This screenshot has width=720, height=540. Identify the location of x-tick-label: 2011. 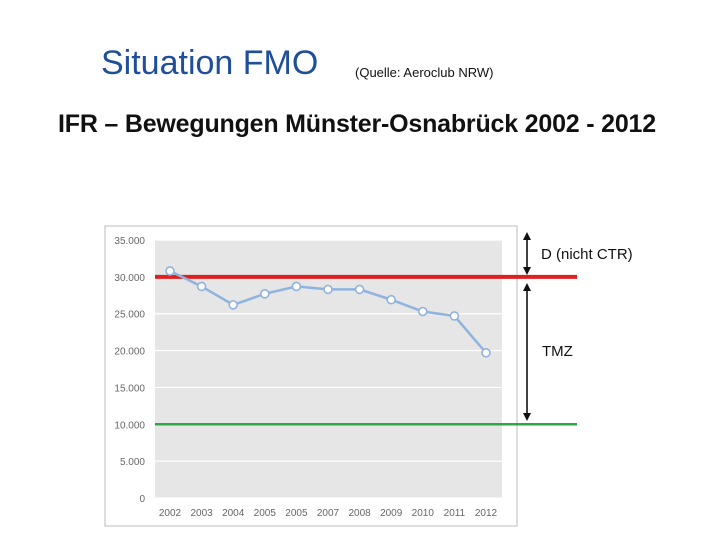
(455, 513).